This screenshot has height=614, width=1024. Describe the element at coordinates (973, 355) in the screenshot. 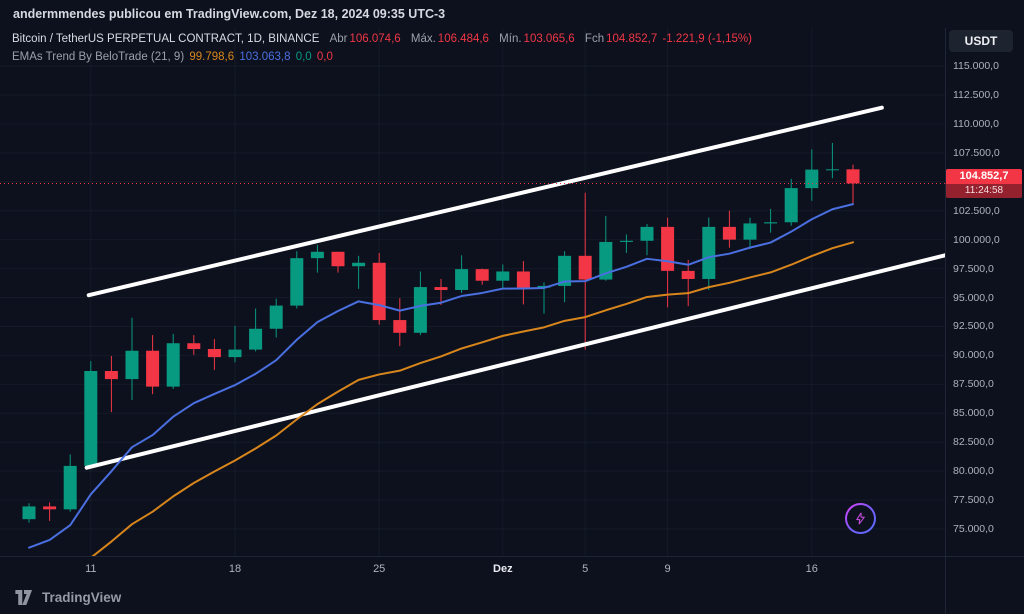

I see `price-tick-label: 90.000,0` at that location.